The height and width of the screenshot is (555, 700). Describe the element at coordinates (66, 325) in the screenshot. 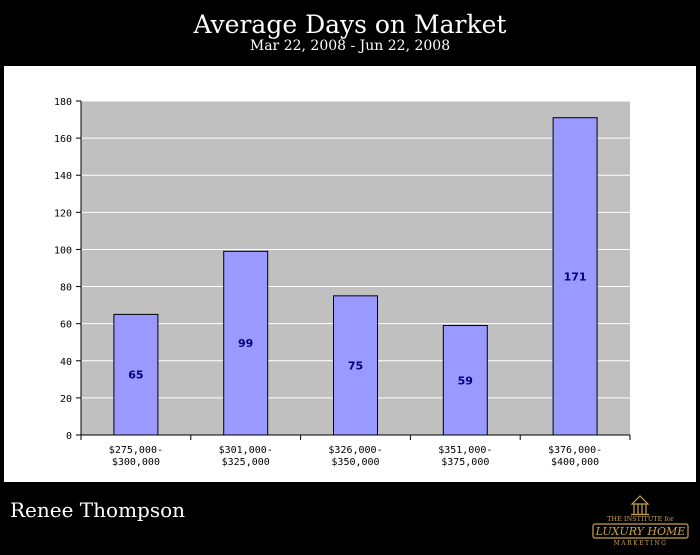

I see `y-tick-label: 60` at that location.